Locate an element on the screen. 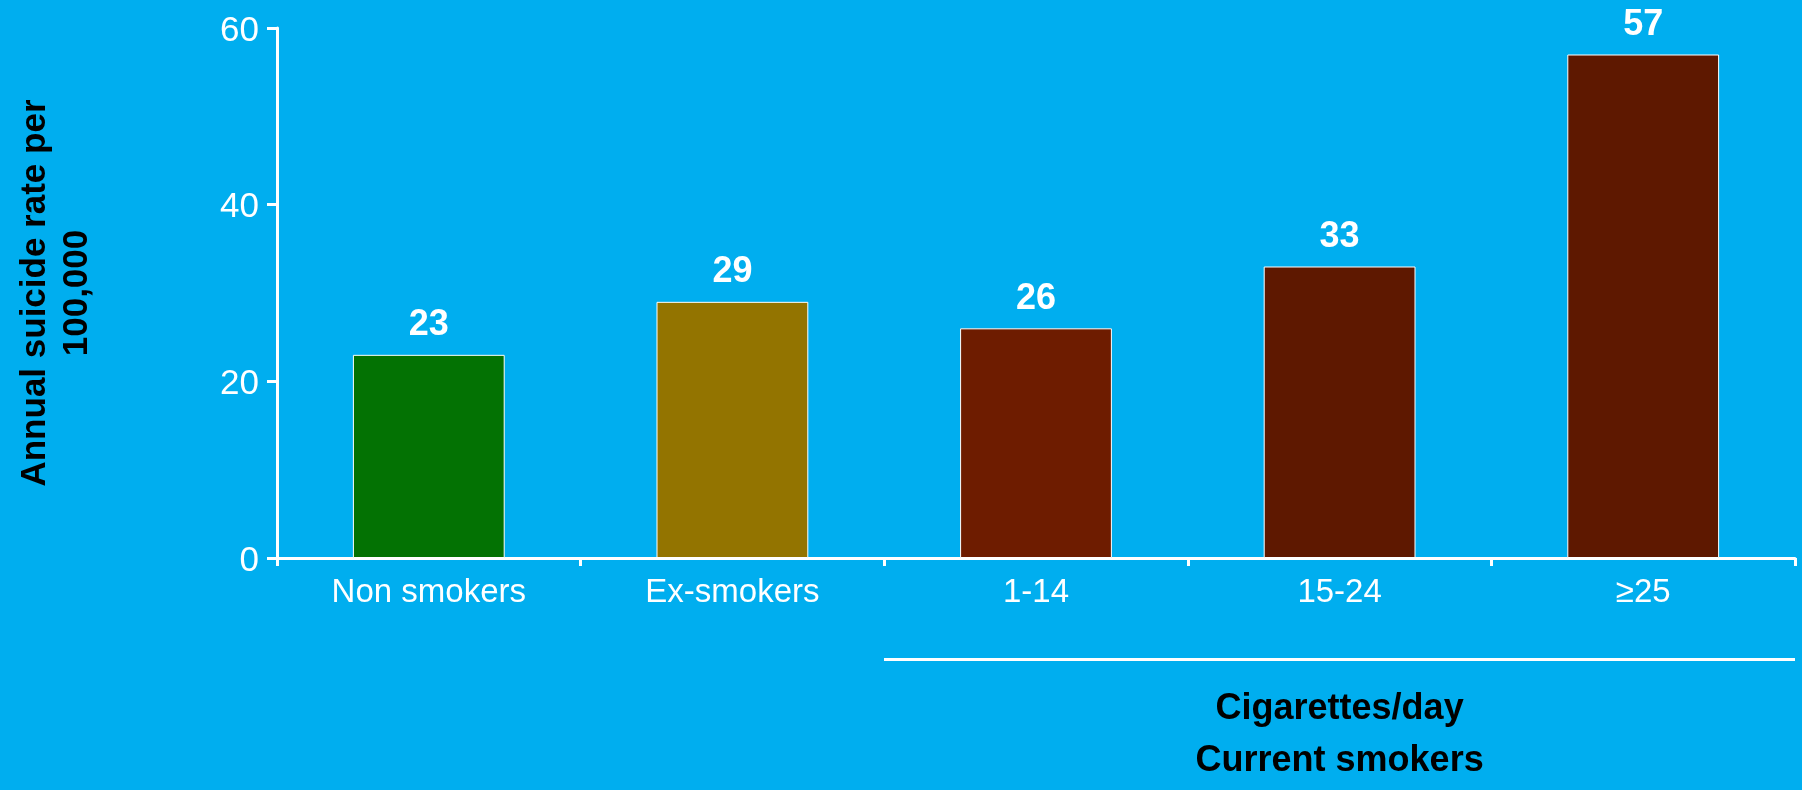 Image resolution: width=1802 pixels, height=790 pixels. y-tick-label: 40 is located at coordinates (239, 205).